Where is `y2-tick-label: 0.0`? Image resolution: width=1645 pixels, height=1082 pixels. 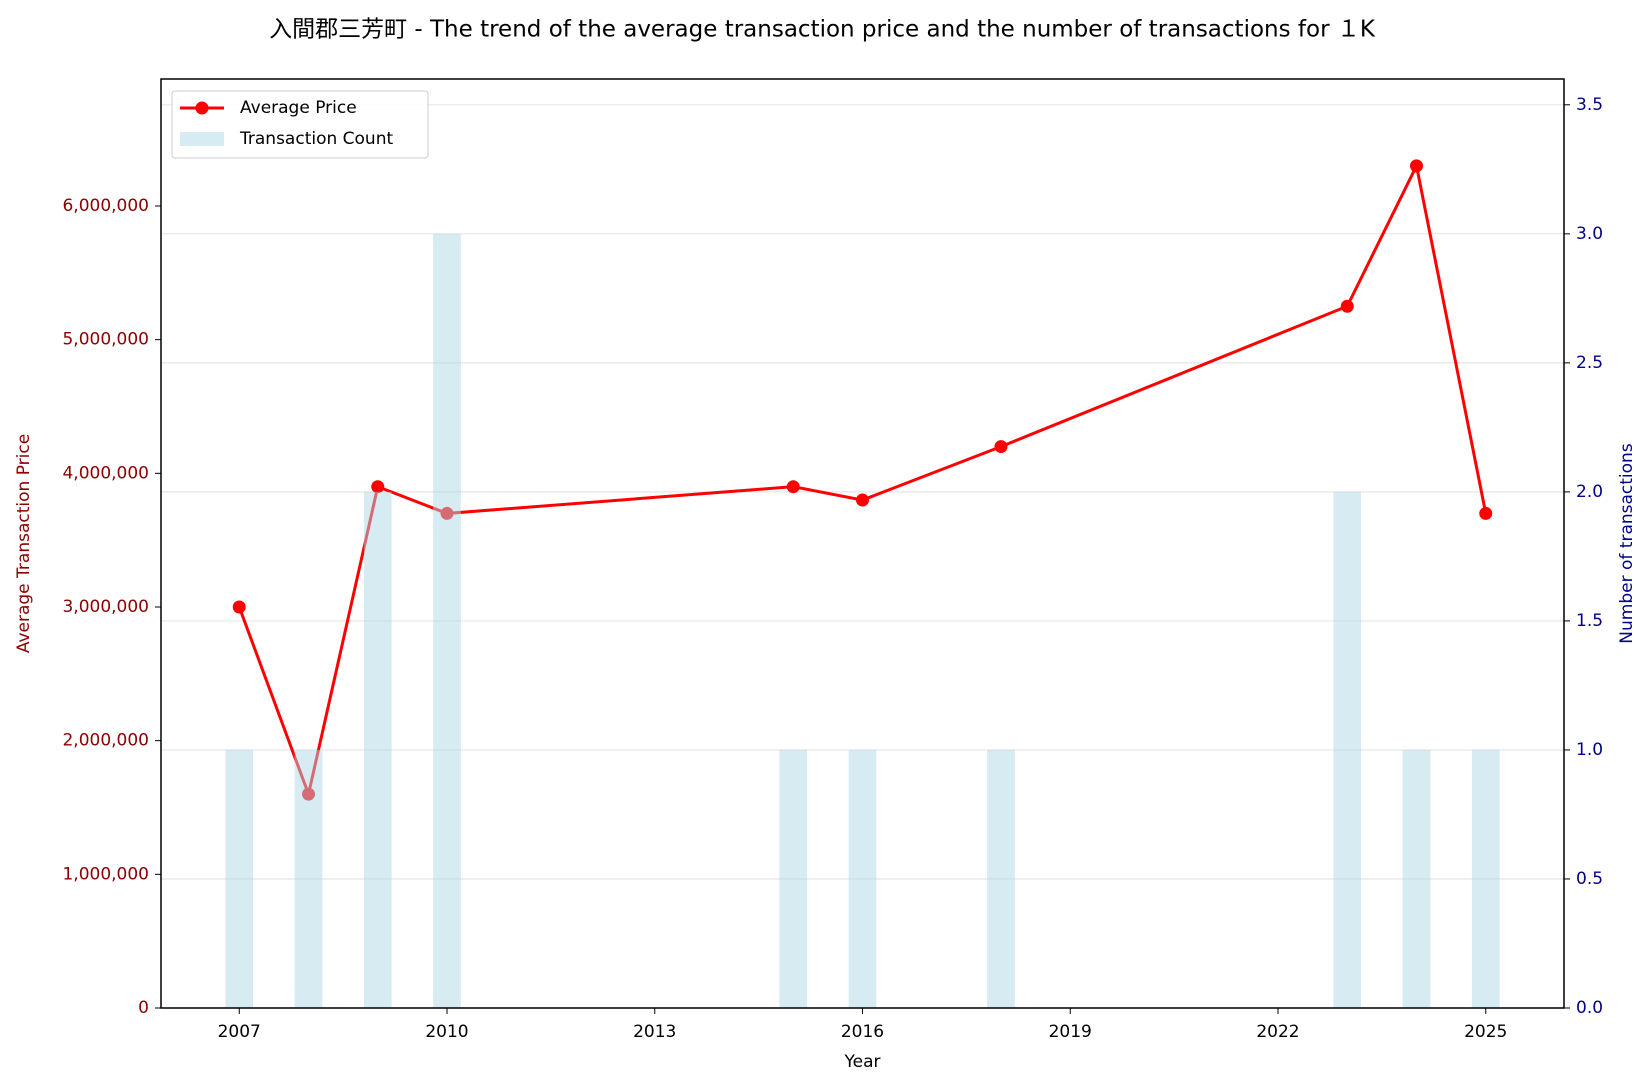
y2-tick-label: 0.0 is located at coordinates (1589, 1008).